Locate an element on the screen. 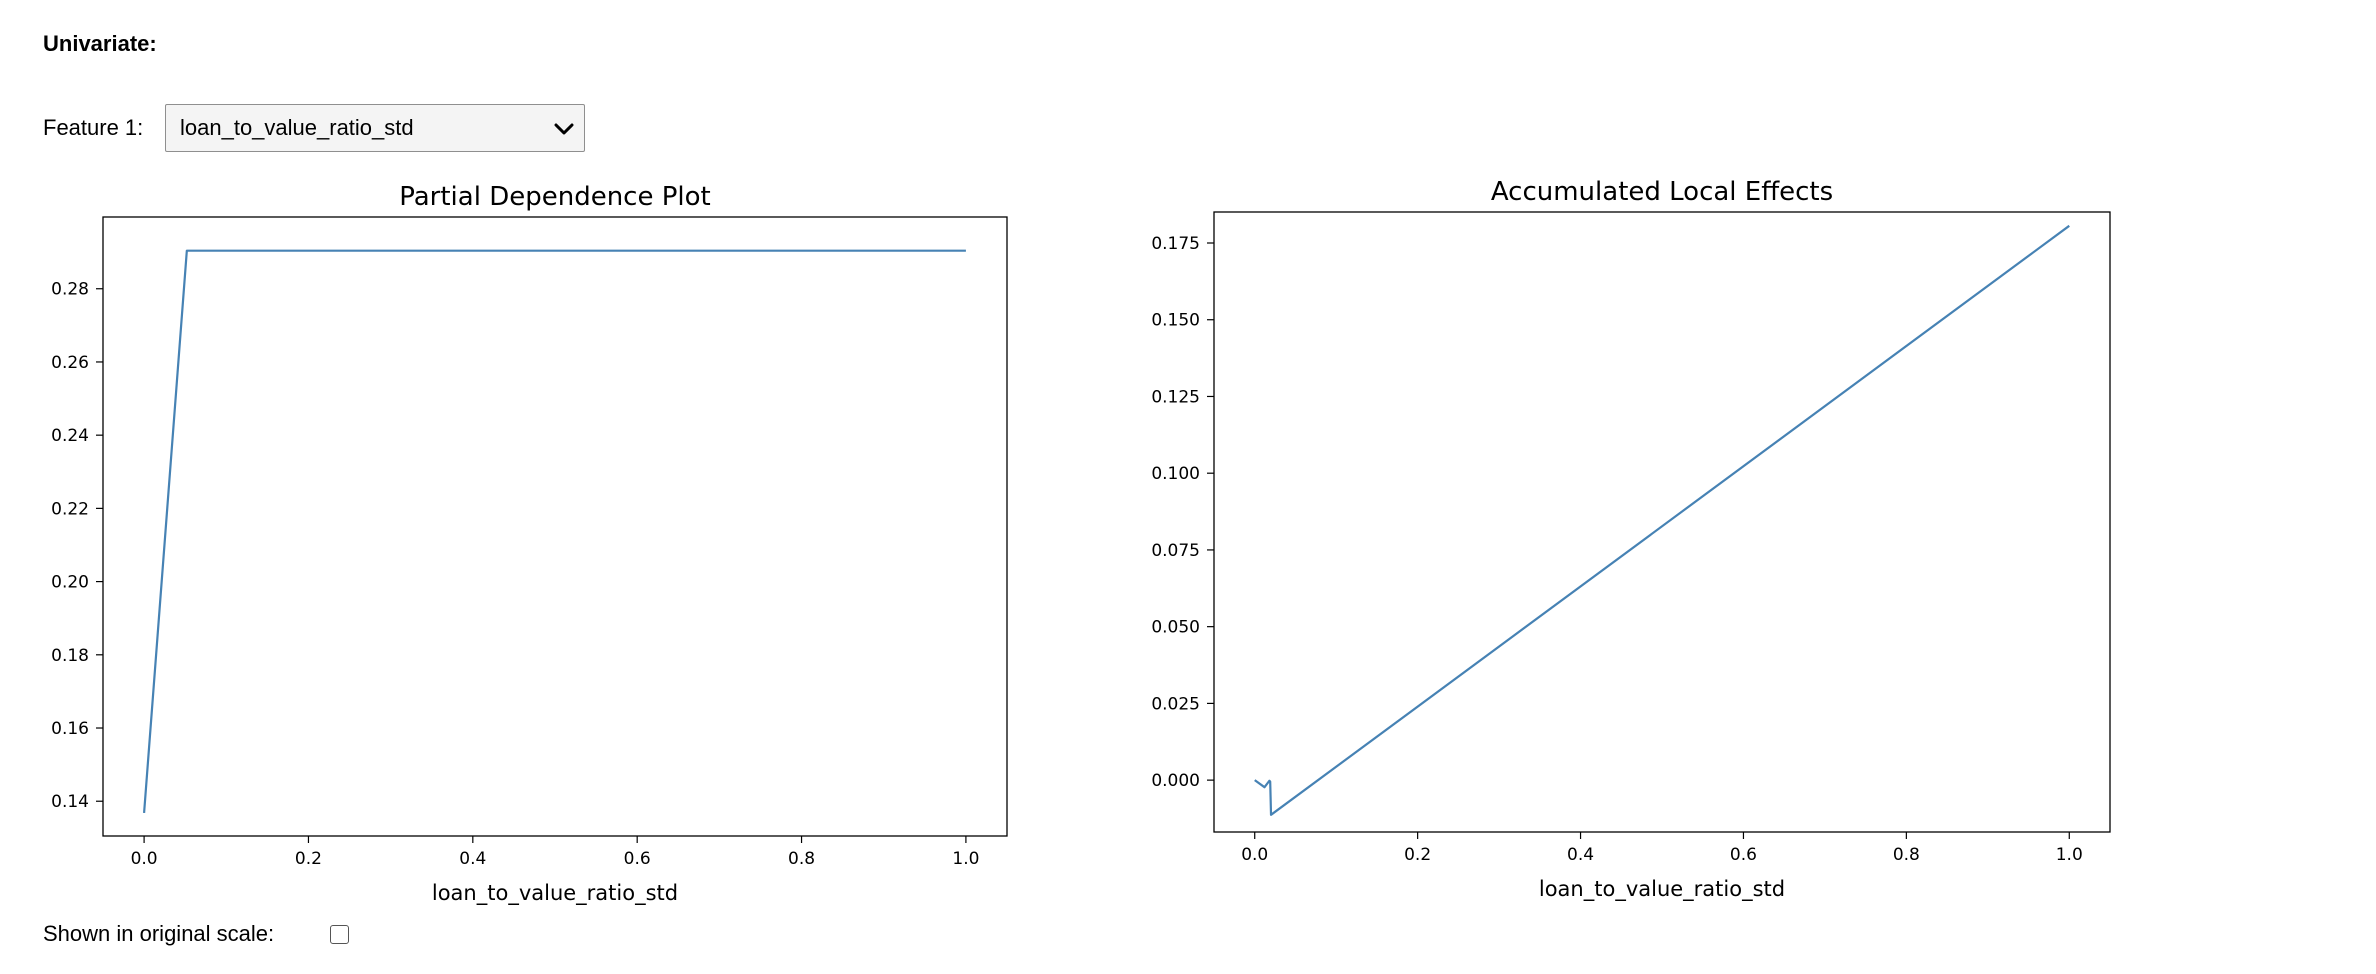 The width and height of the screenshot is (2376, 974). pdp-y-tick-label: 0.18 is located at coordinates (70, 656).